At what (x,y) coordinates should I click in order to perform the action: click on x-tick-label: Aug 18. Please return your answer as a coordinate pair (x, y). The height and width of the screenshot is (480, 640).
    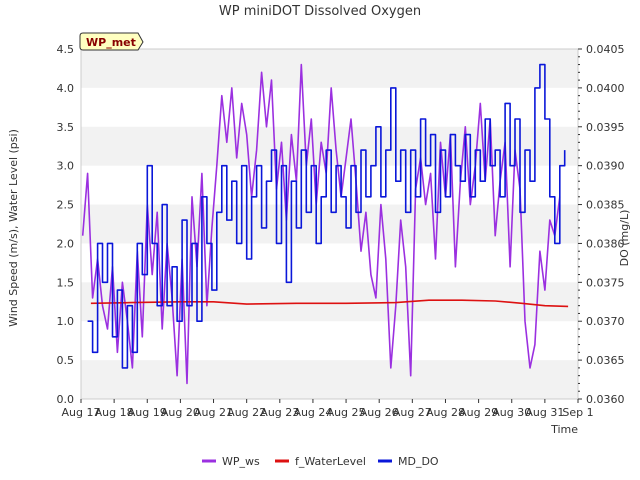
    Looking at the image, I should click on (114, 412).